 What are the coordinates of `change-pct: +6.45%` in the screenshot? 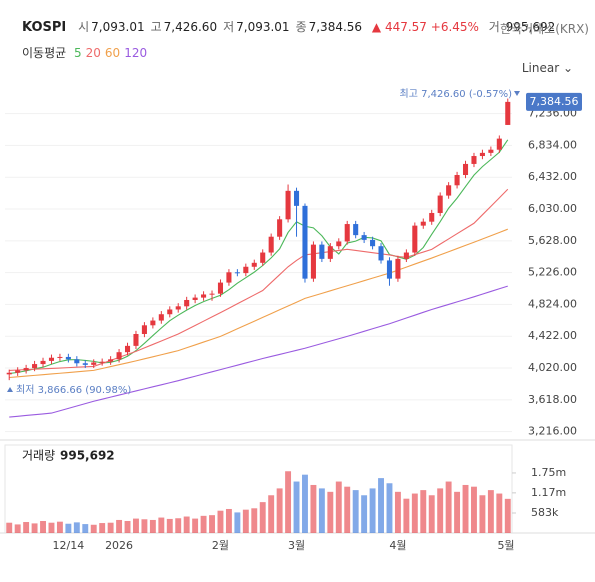 It's located at (454, 27).